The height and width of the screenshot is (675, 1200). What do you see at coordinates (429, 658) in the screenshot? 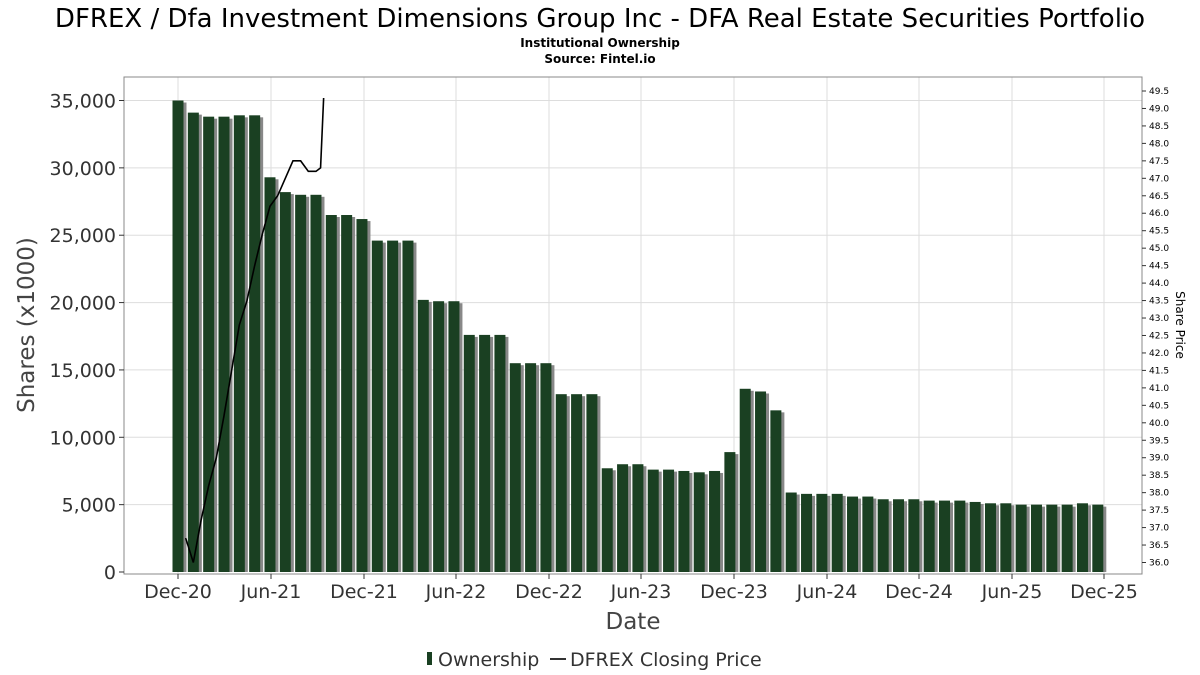
I see `legend-ownership-swatch` at bounding box center [429, 658].